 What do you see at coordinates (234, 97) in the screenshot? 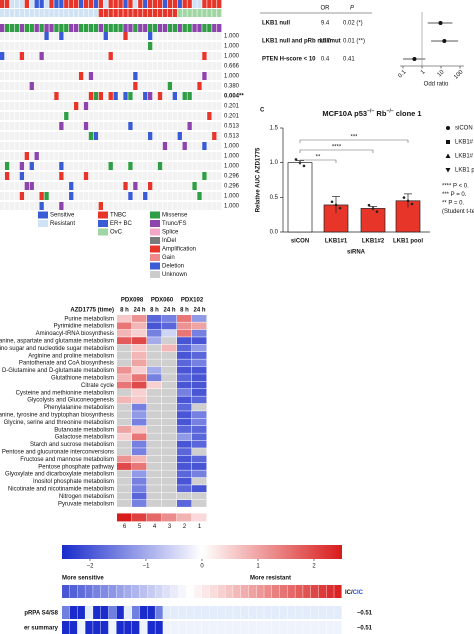
I see `p-value: 0.004**` at bounding box center [234, 97].